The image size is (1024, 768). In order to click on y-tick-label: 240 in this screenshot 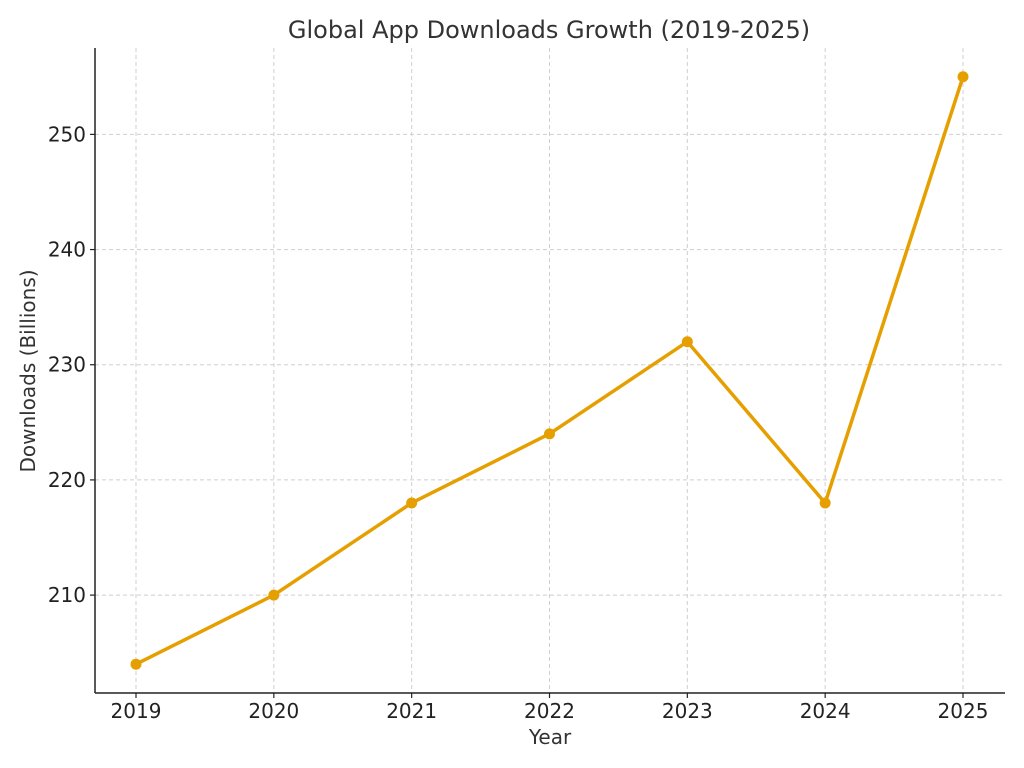, I will do `click(67, 250)`.